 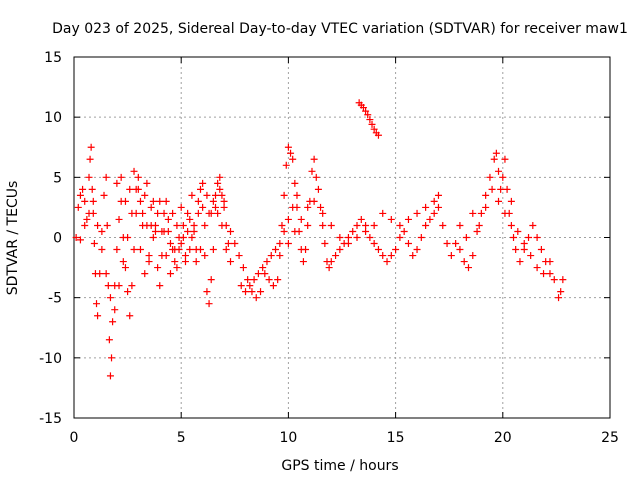 What do you see at coordinates (610, 438) in the screenshot?
I see `x-tick-label: 25` at bounding box center [610, 438].